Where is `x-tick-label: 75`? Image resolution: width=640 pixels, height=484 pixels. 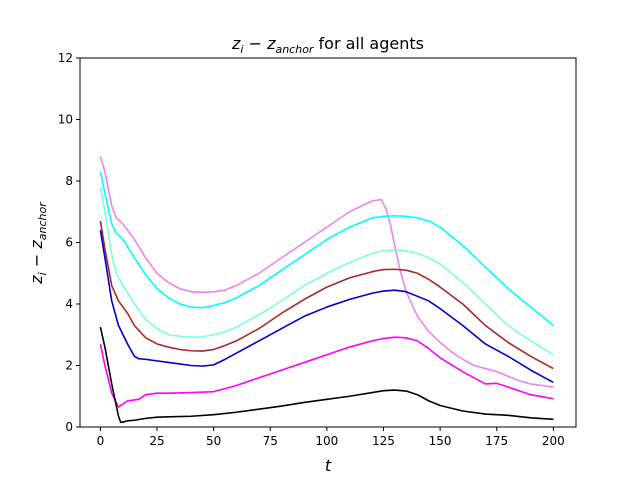
x-tick-label: 75 is located at coordinates (270, 441).